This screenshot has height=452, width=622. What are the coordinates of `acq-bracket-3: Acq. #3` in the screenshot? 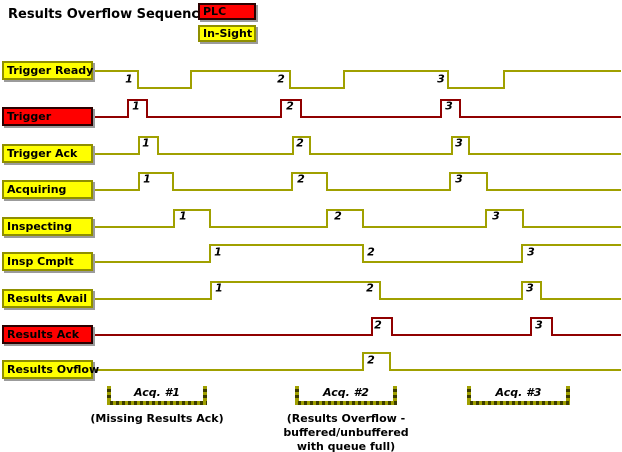 It's located at (518, 395).